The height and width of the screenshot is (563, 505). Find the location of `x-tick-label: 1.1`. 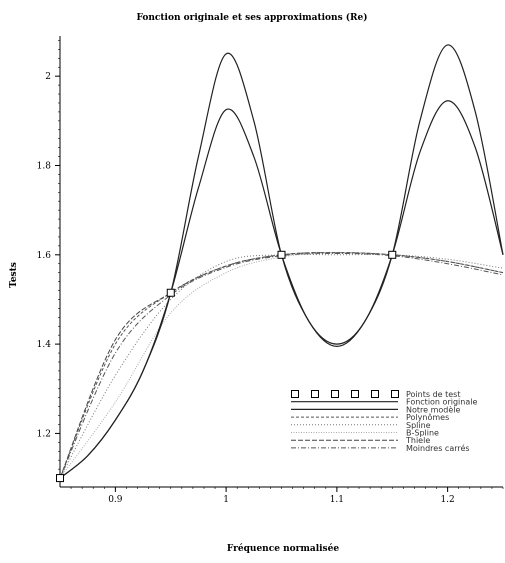

x-tick-label: 1.1 is located at coordinates (337, 500).